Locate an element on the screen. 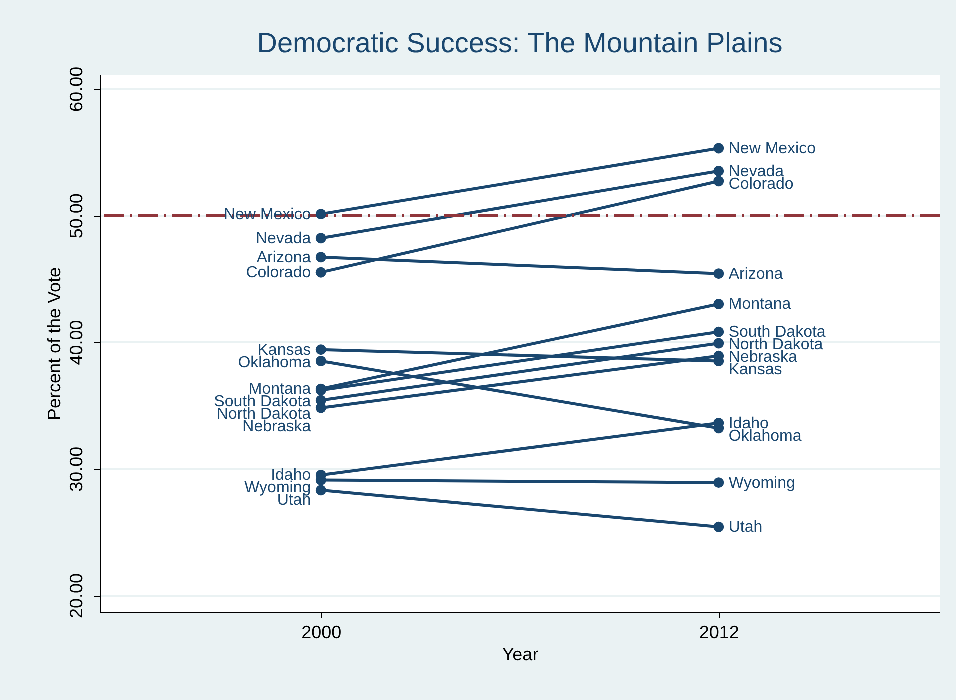  text: Oklahoma is located at coordinates (275, 363).